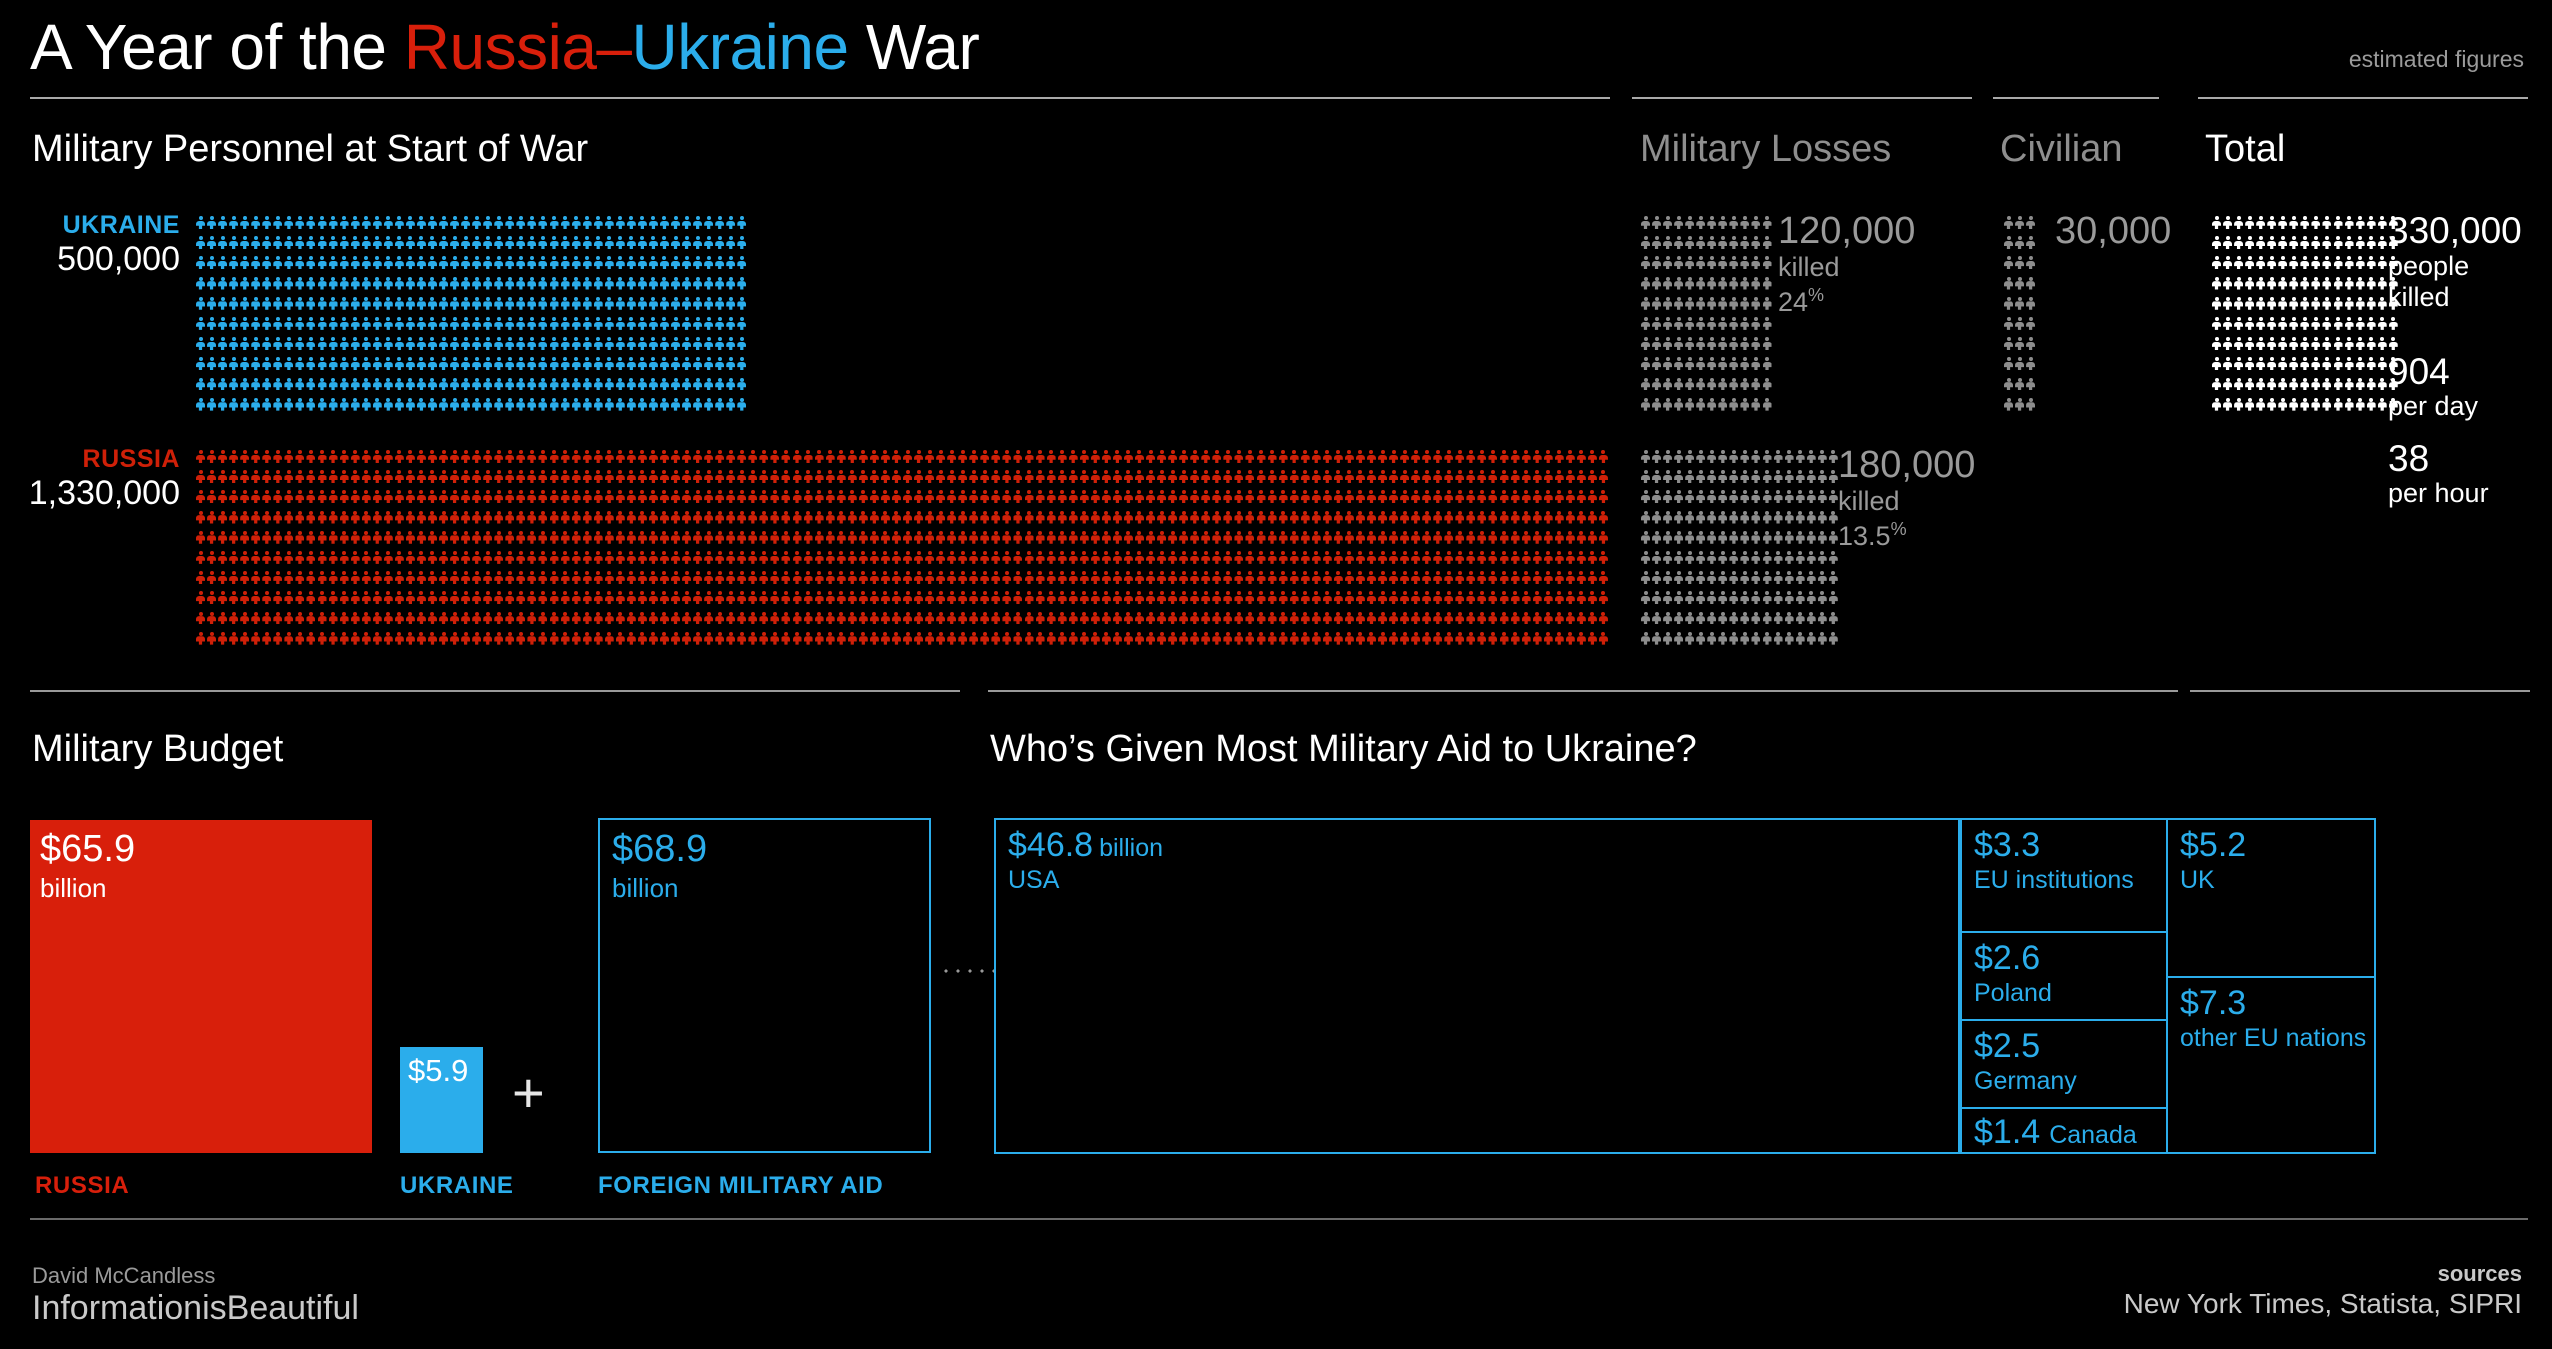  I want to click on pct-symbol: %, so click(1816, 295).